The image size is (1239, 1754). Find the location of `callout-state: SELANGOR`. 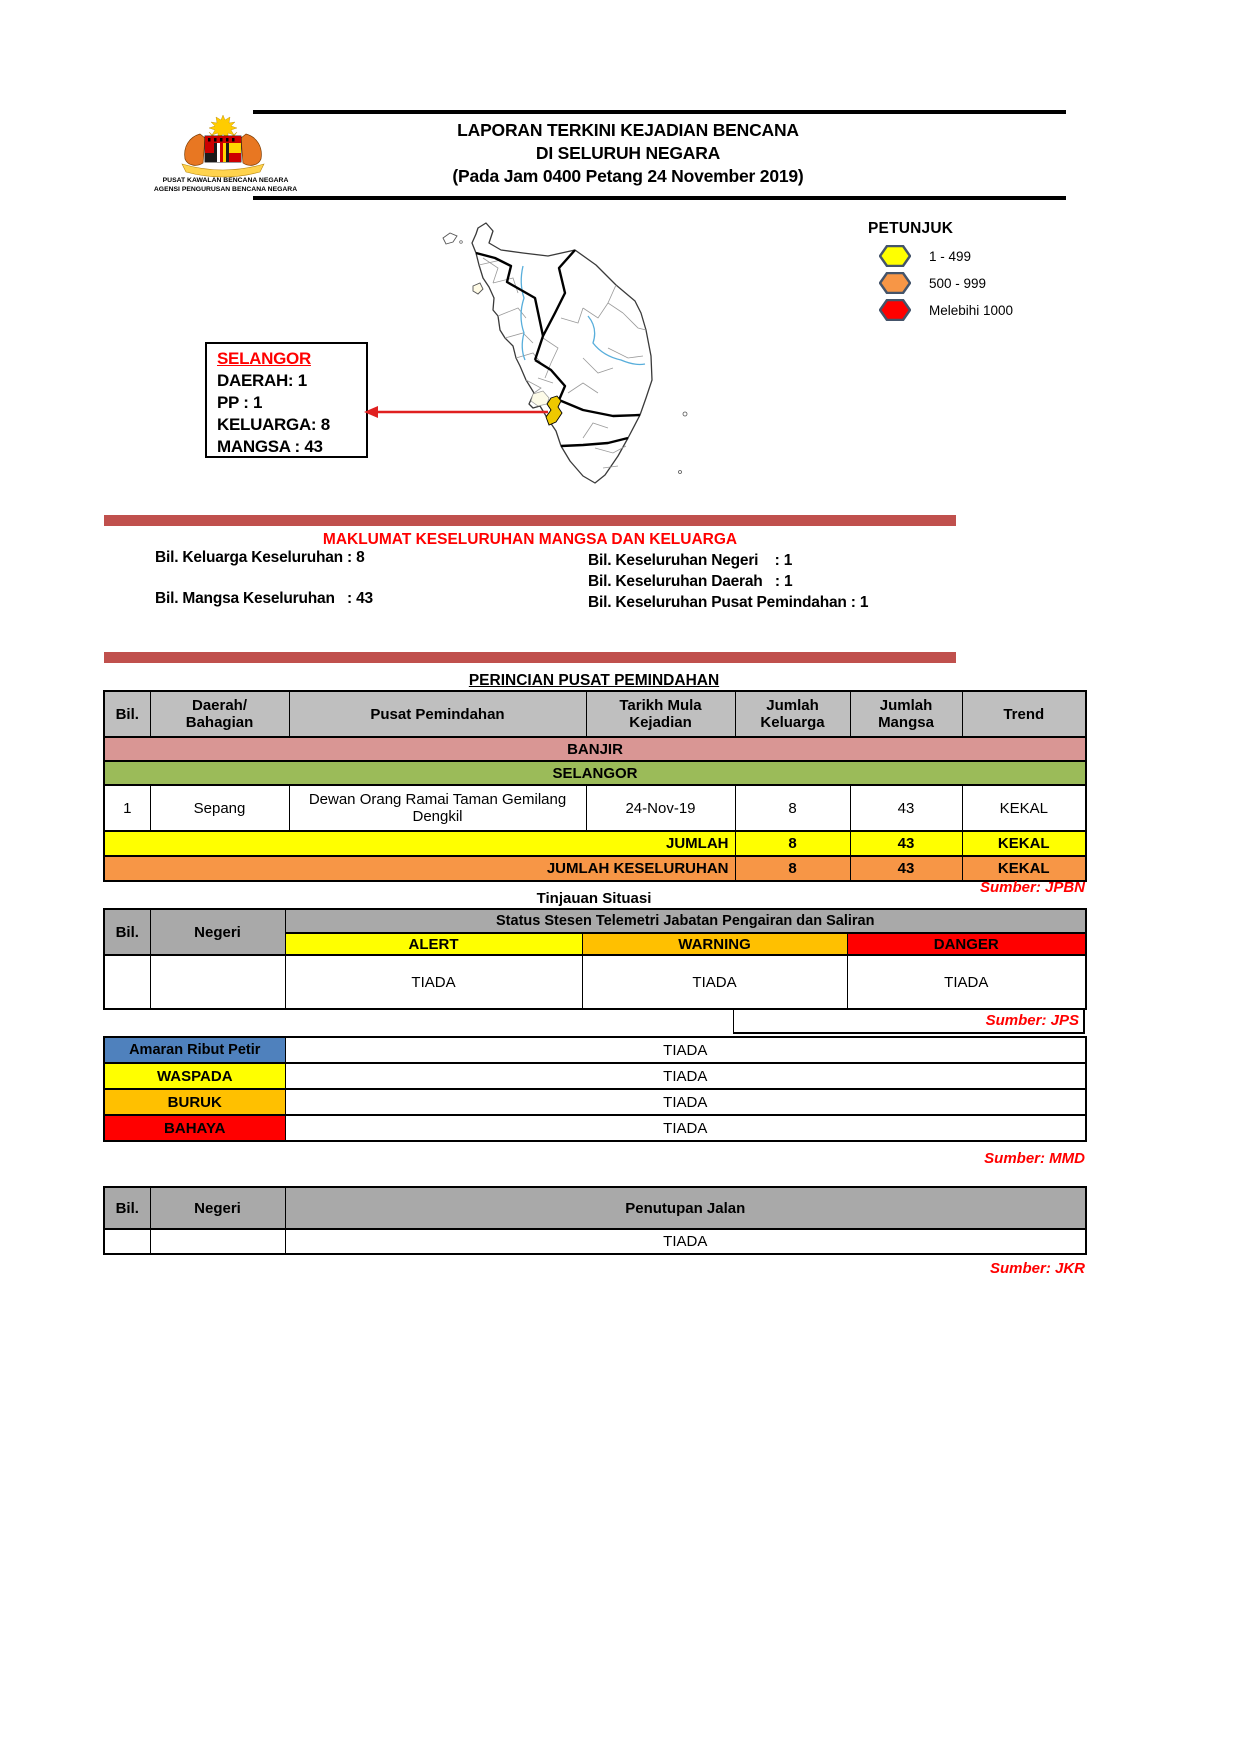

callout-state: SELANGOR is located at coordinates (264, 358).